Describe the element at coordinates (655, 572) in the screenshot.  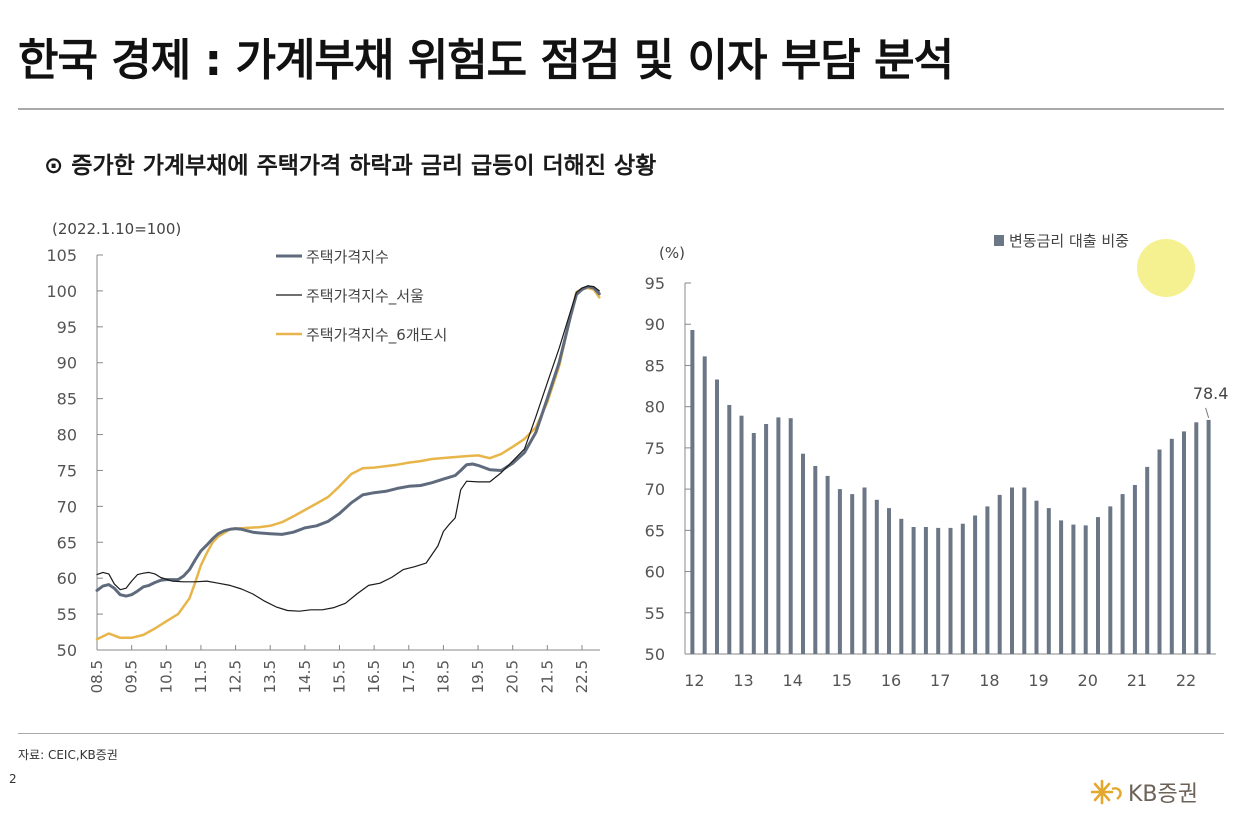
I see `right-y-tick-label: 60` at that location.